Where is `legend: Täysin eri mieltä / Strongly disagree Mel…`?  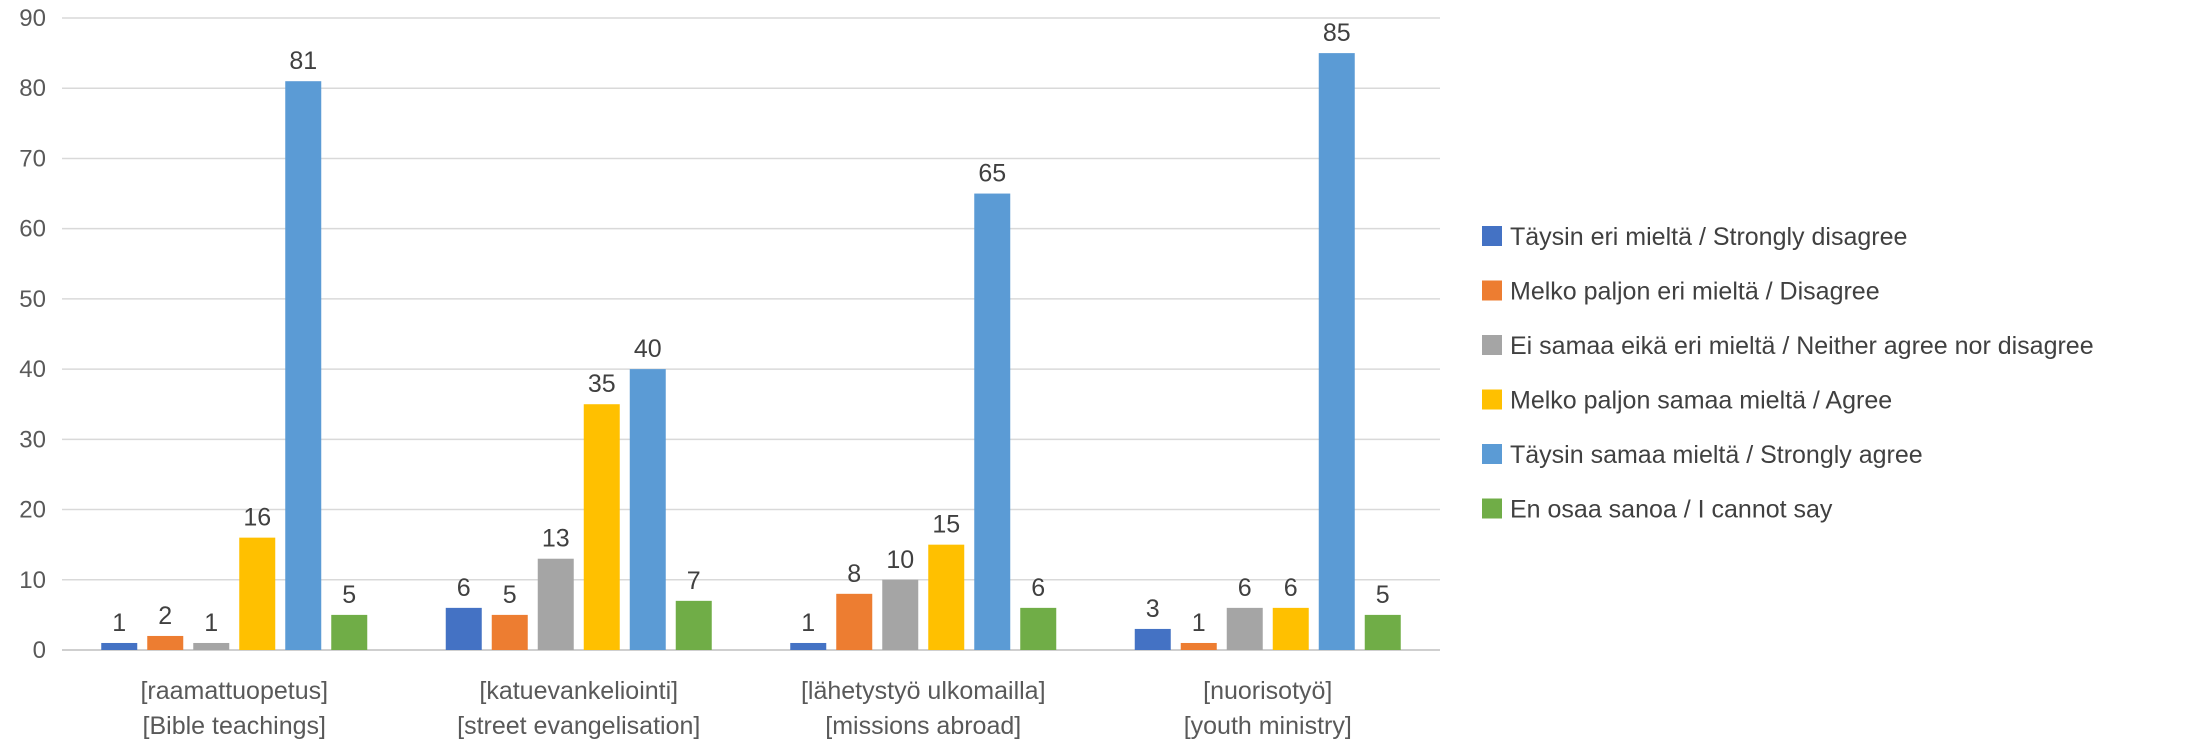
legend: Täysin eri mieltä / Strongly disagree Mel… is located at coordinates (1788, 373).